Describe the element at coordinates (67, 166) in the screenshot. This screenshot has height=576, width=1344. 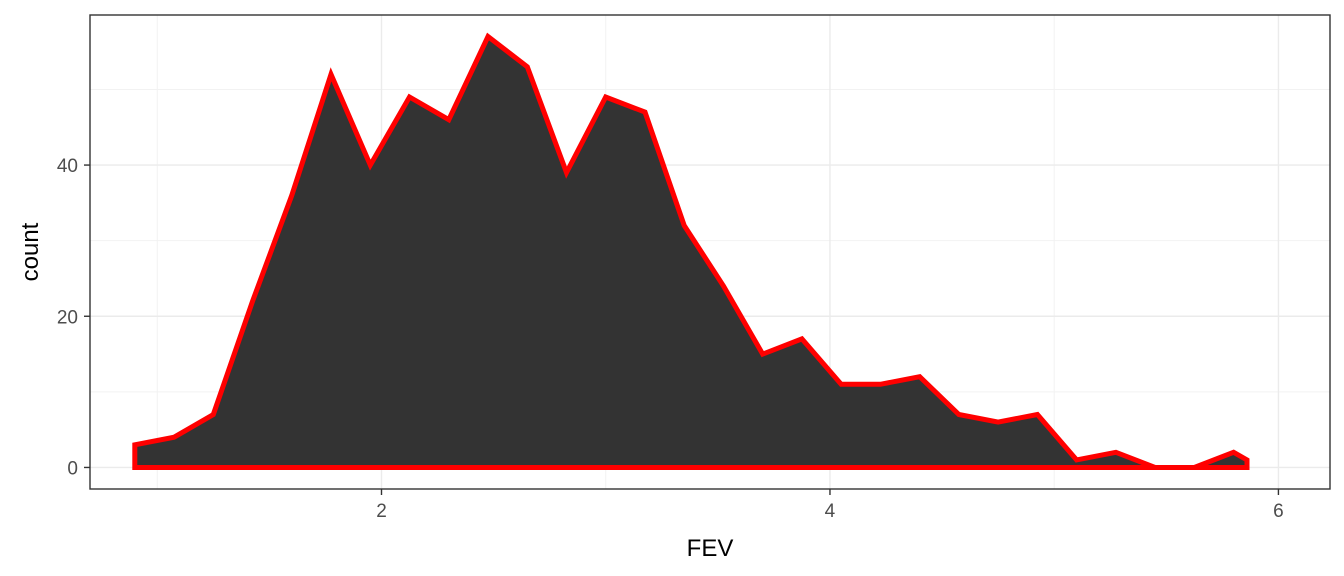
I see `y-tick-label: 40` at that location.